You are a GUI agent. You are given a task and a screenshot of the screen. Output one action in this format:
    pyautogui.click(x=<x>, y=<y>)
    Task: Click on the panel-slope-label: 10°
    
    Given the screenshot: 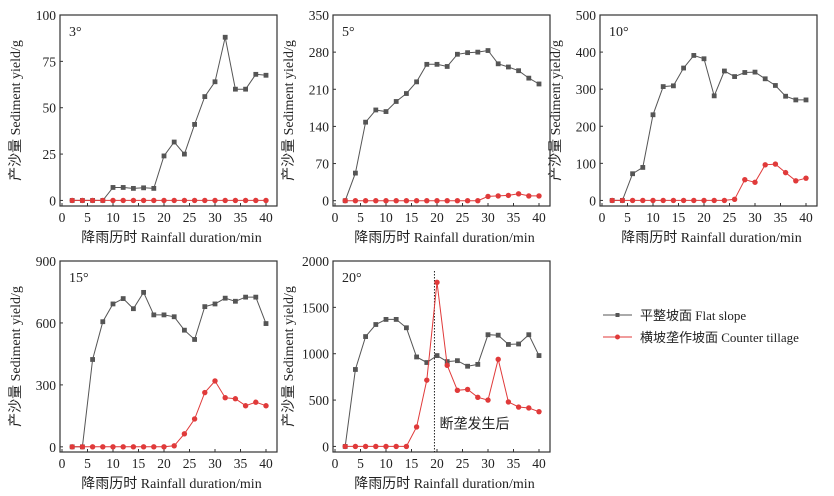 What is the action you would take?
    pyautogui.click(x=619, y=32)
    